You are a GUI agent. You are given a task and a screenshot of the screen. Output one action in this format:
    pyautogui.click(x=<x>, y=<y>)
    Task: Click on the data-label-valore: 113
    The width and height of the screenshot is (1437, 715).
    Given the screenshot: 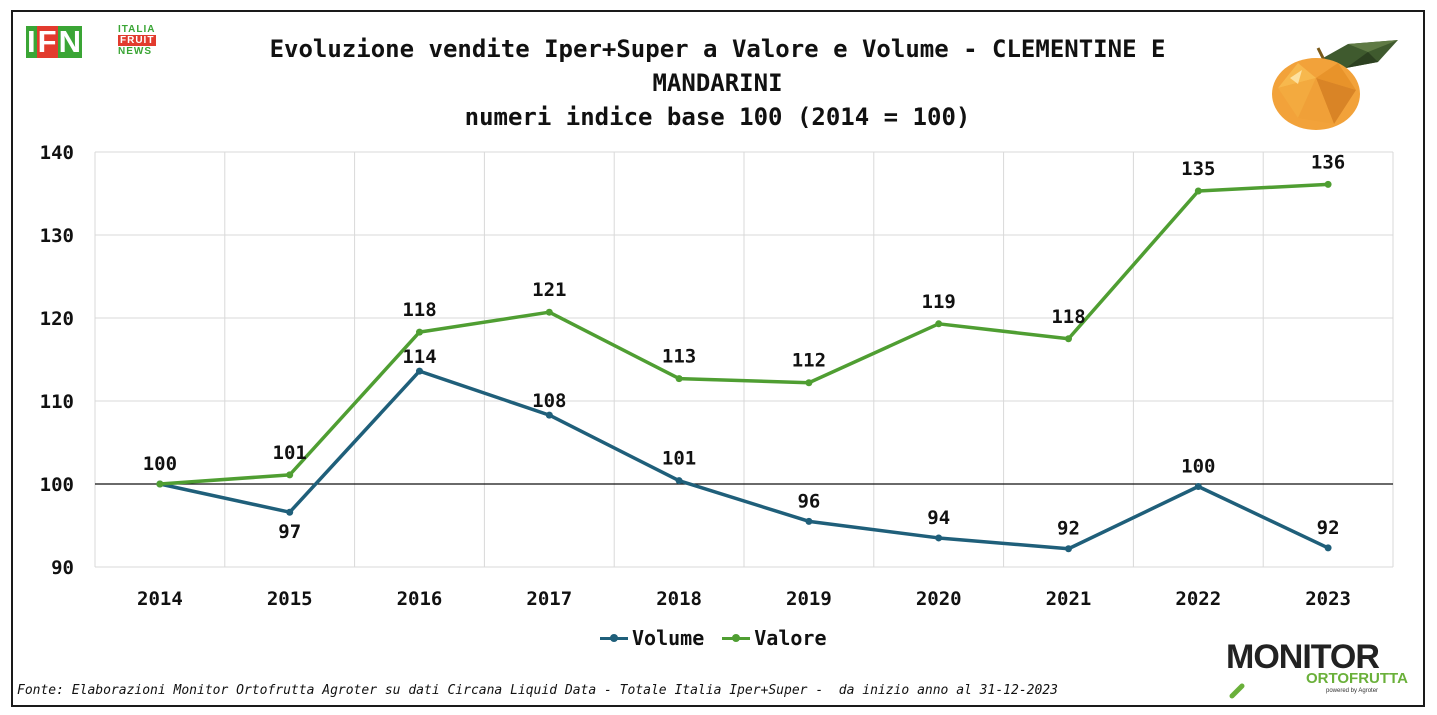 What is the action you would take?
    pyautogui.click(x=679, y=357)
    